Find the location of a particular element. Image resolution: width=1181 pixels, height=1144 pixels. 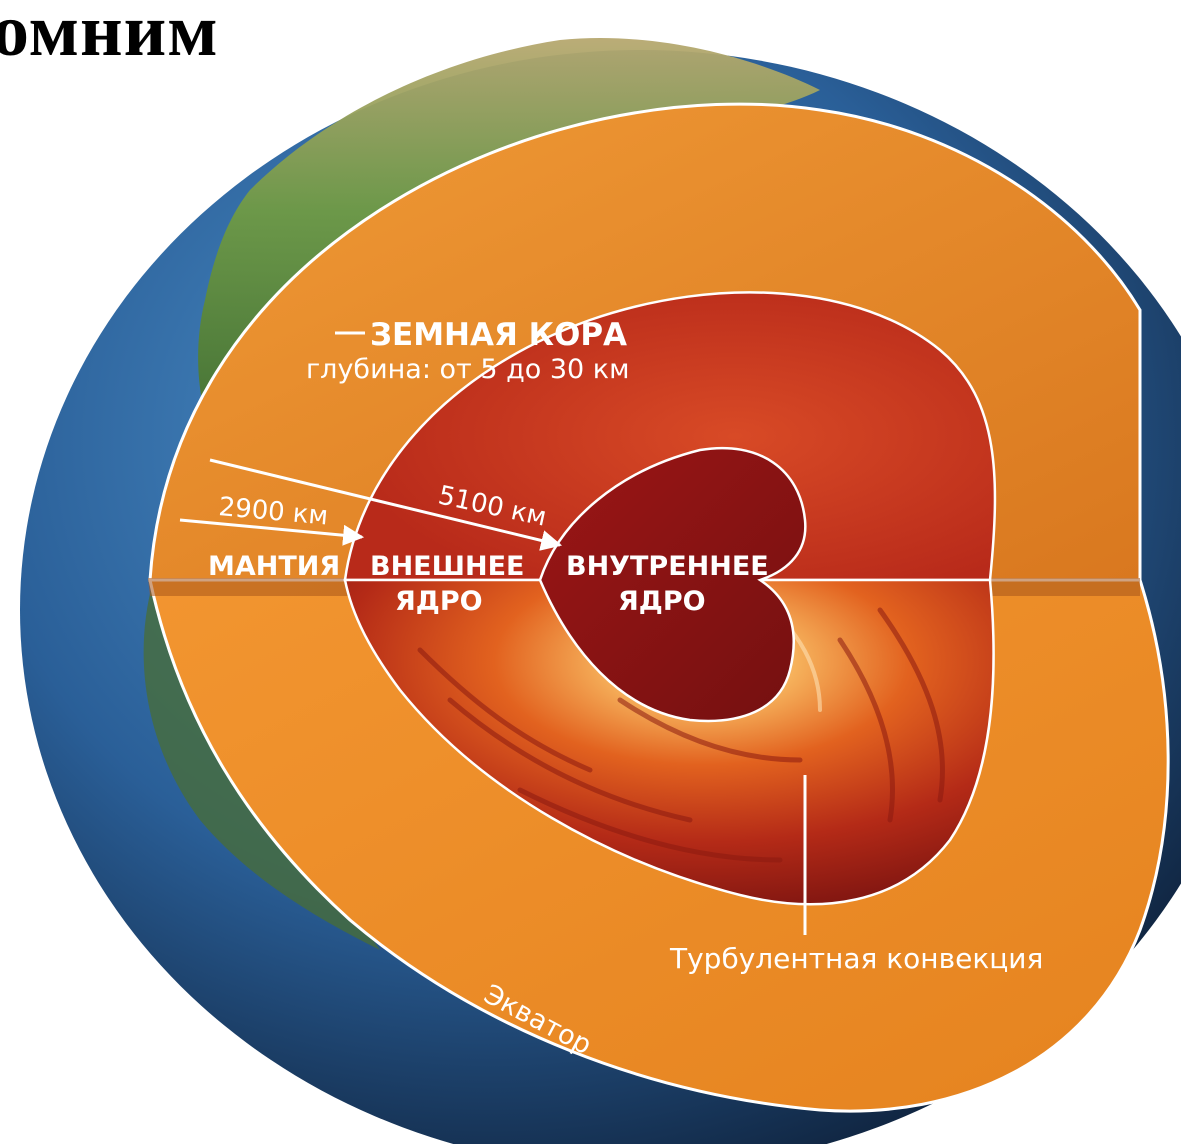

crust-label: ЗЕМНАЯ КОРА is located at coordinates (498, 335).